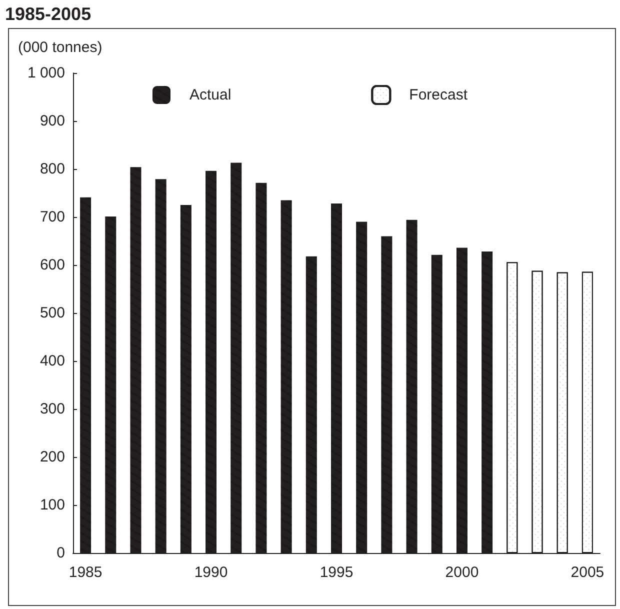 The width and height of the screenshot is (620, 609). Describe the element at coordinates (438, 95) in the screenshot. I see `legend-label: Forecast` at that location.